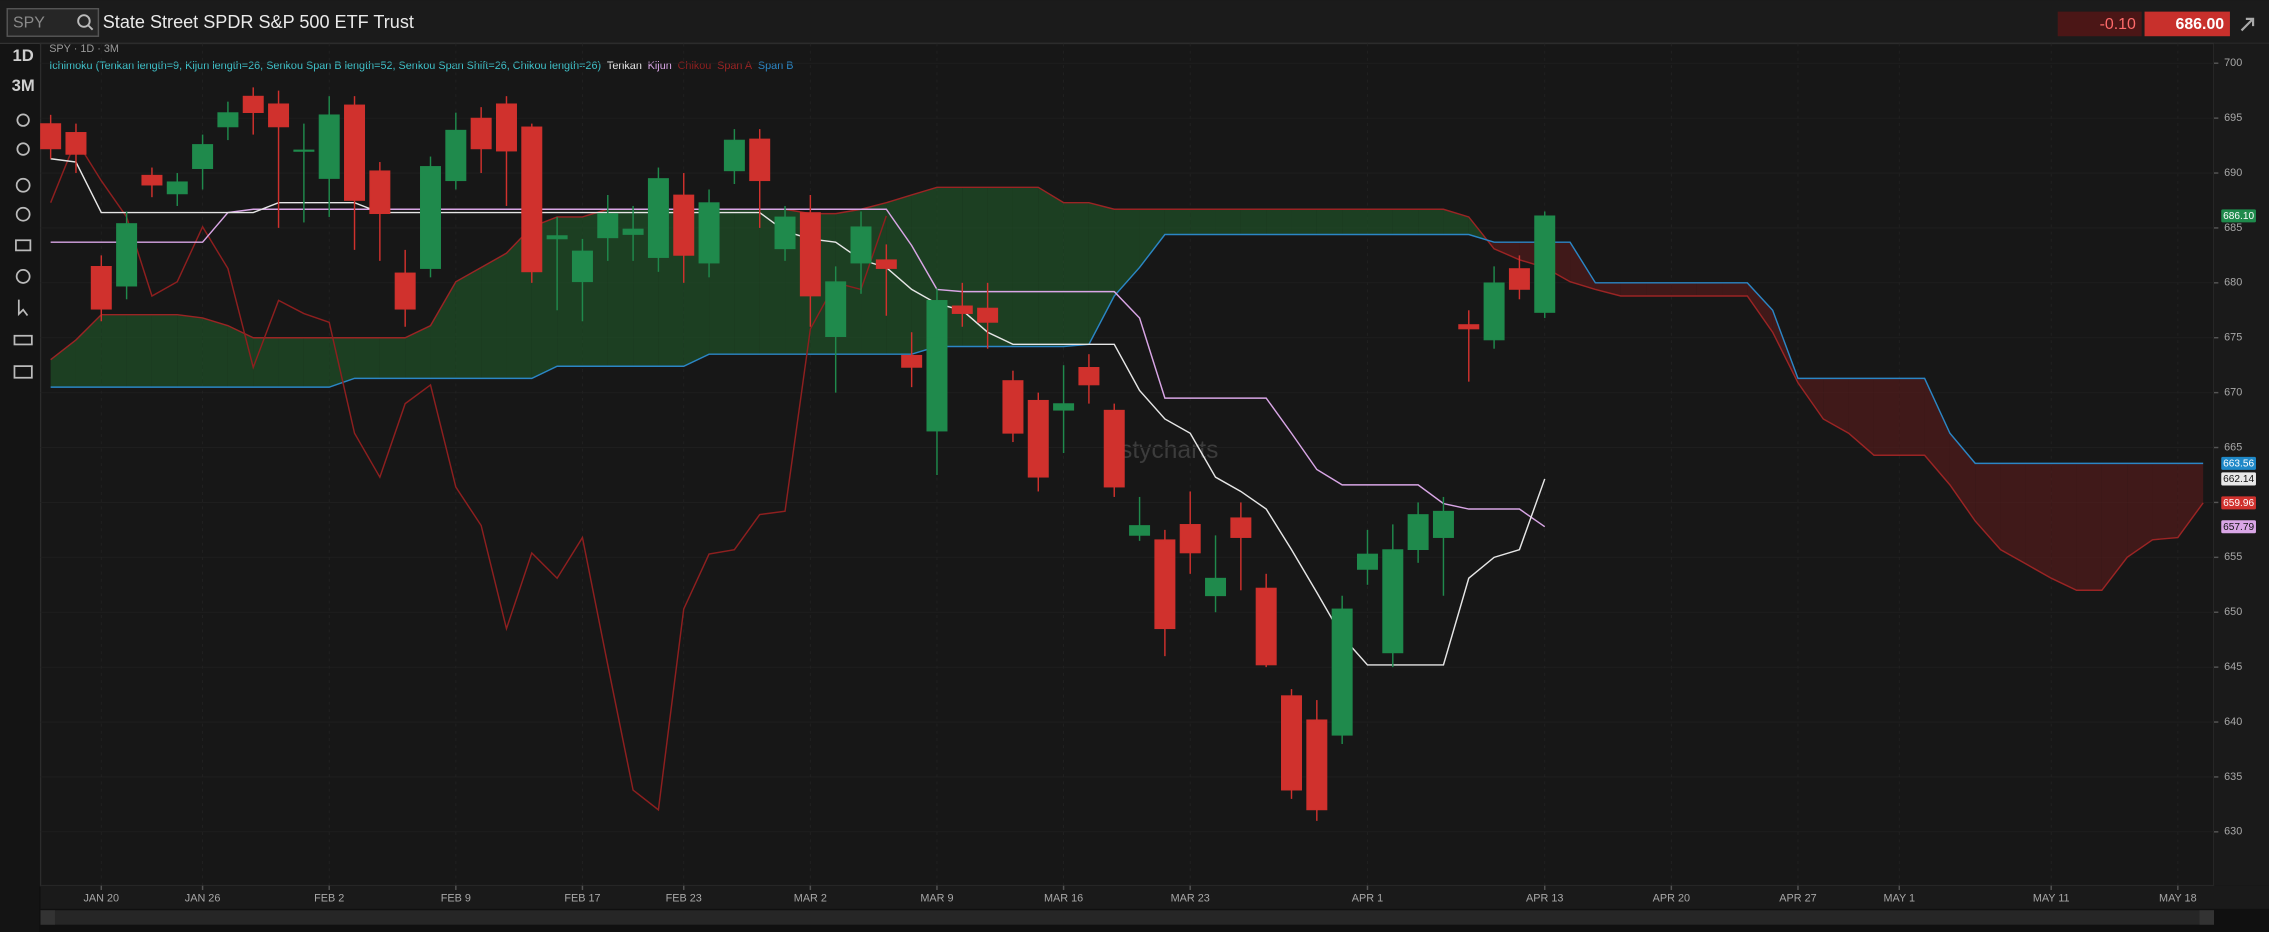  What do you see at coordinates (23, 185) in the screenshot?
I see `indicator-icon` at bounding box center [23, 185].